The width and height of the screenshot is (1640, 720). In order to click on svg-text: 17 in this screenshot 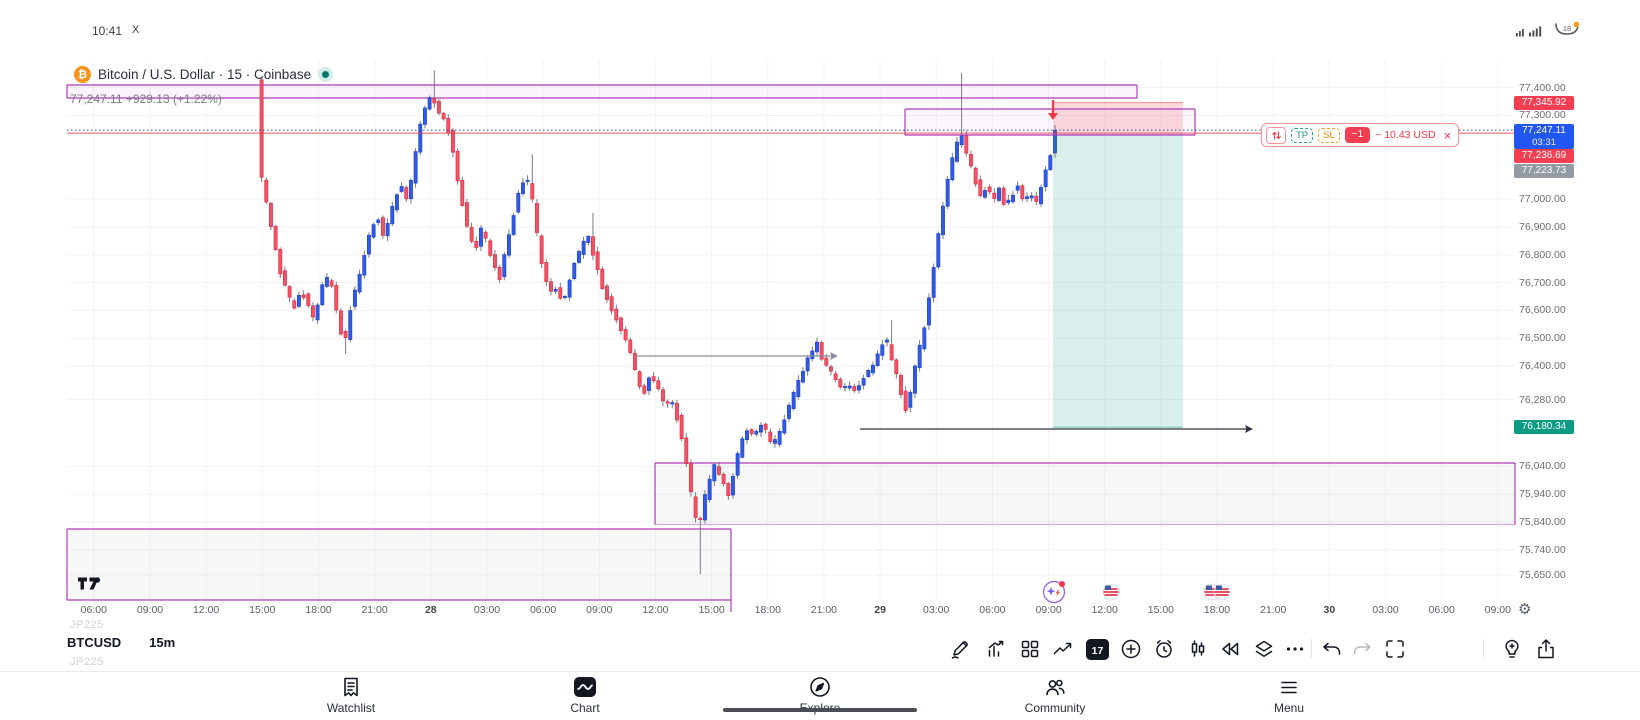, I will do `click(1097, 651)`.